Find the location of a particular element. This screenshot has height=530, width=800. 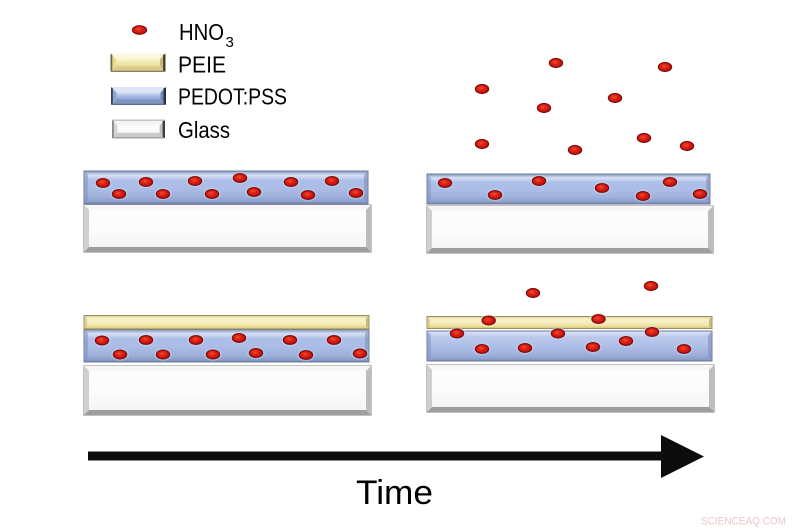

svg-text: PEDOT:PSS is located at coordinates (232, 97).